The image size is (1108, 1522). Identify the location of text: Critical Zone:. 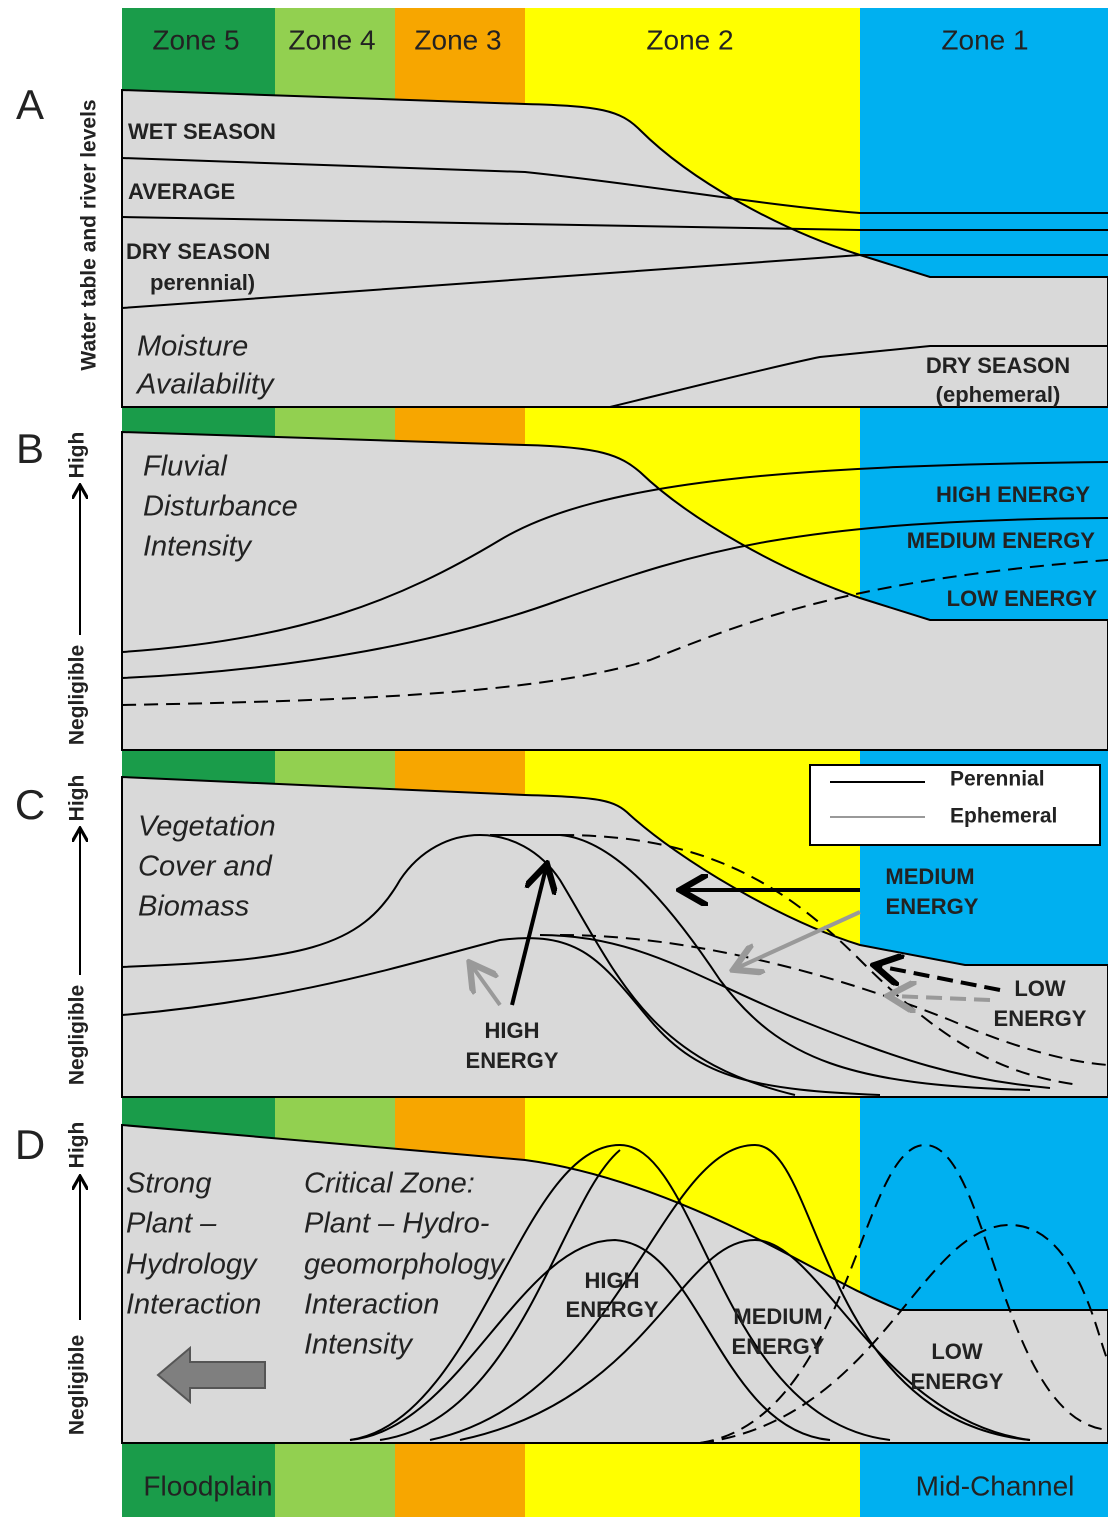
(389, 1184).